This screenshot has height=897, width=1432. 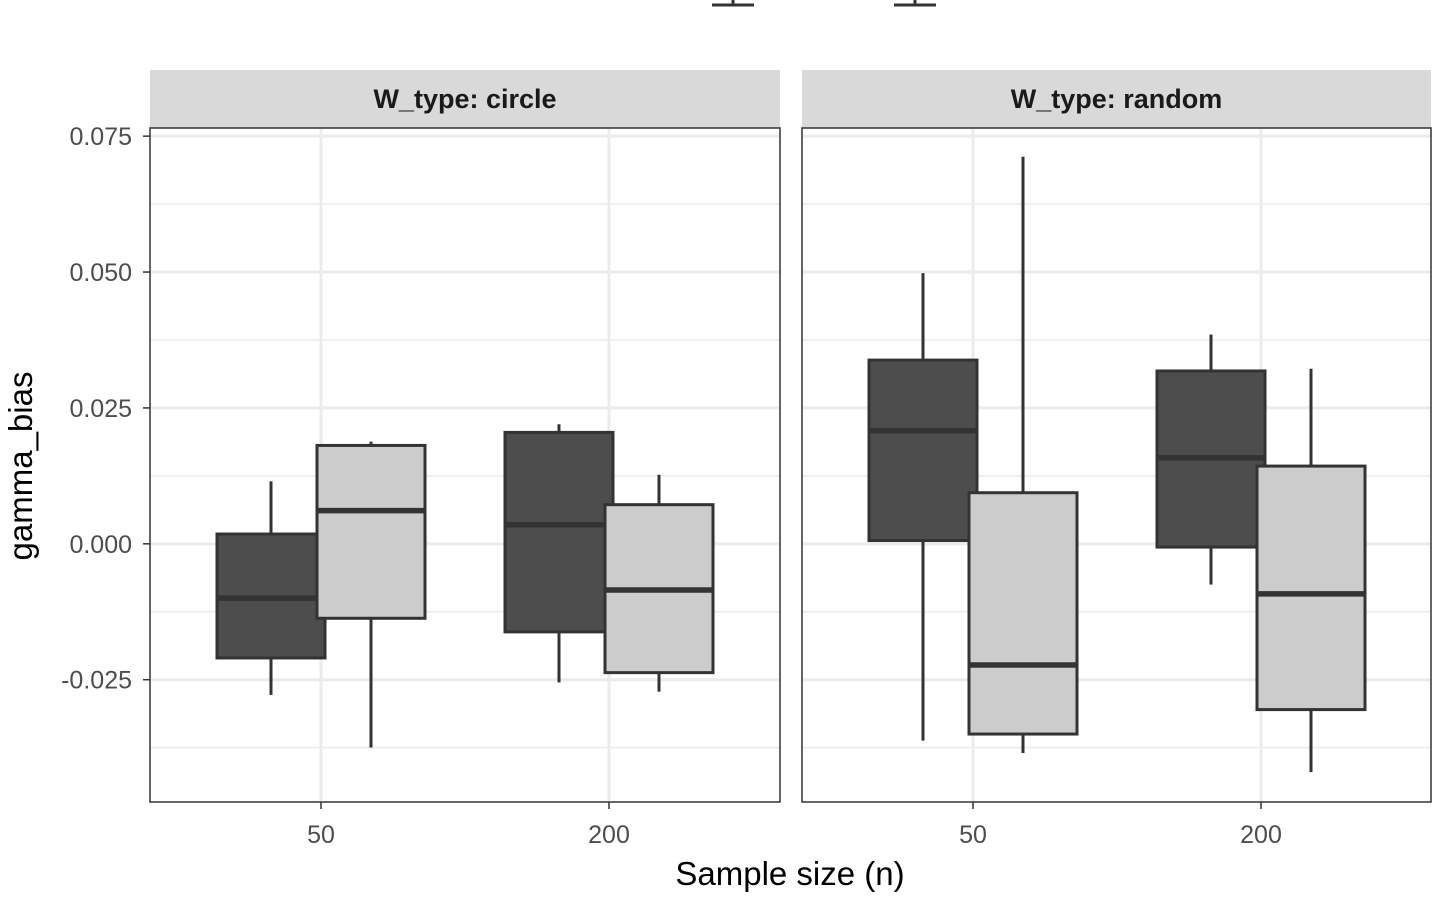 I want to click on y-axis: -0.025 0.000 0.025 0.050 0.075, so click(x=105, y=409).